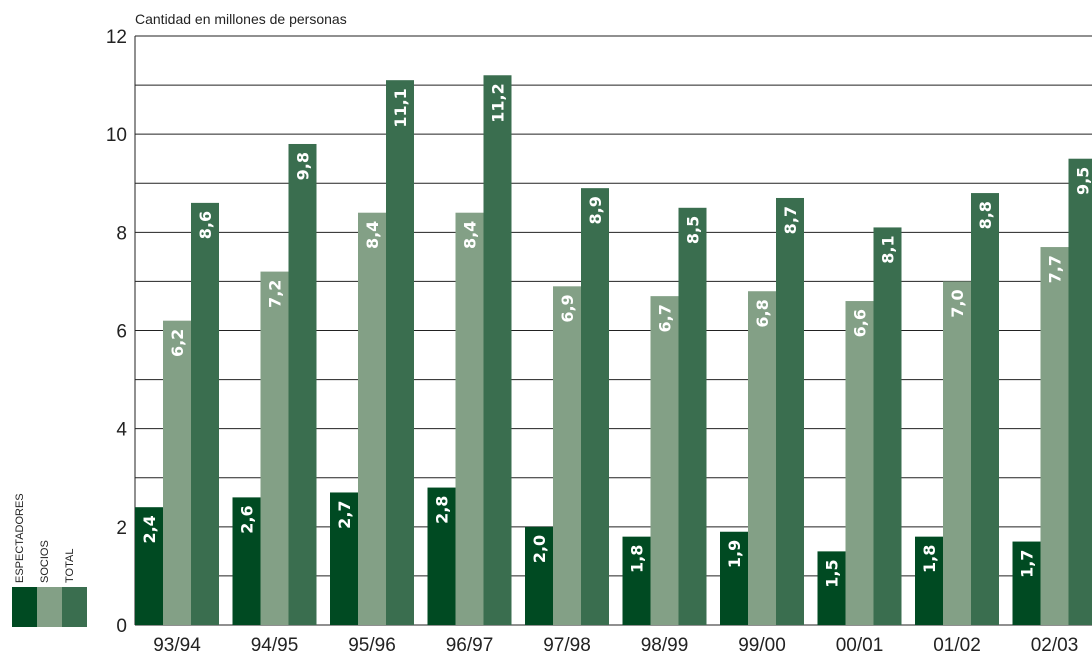  What do you see at coordinates (762, 645) in the screenshot?
I see `x-tick-label: 99/00` at bounding box center [762, 645].